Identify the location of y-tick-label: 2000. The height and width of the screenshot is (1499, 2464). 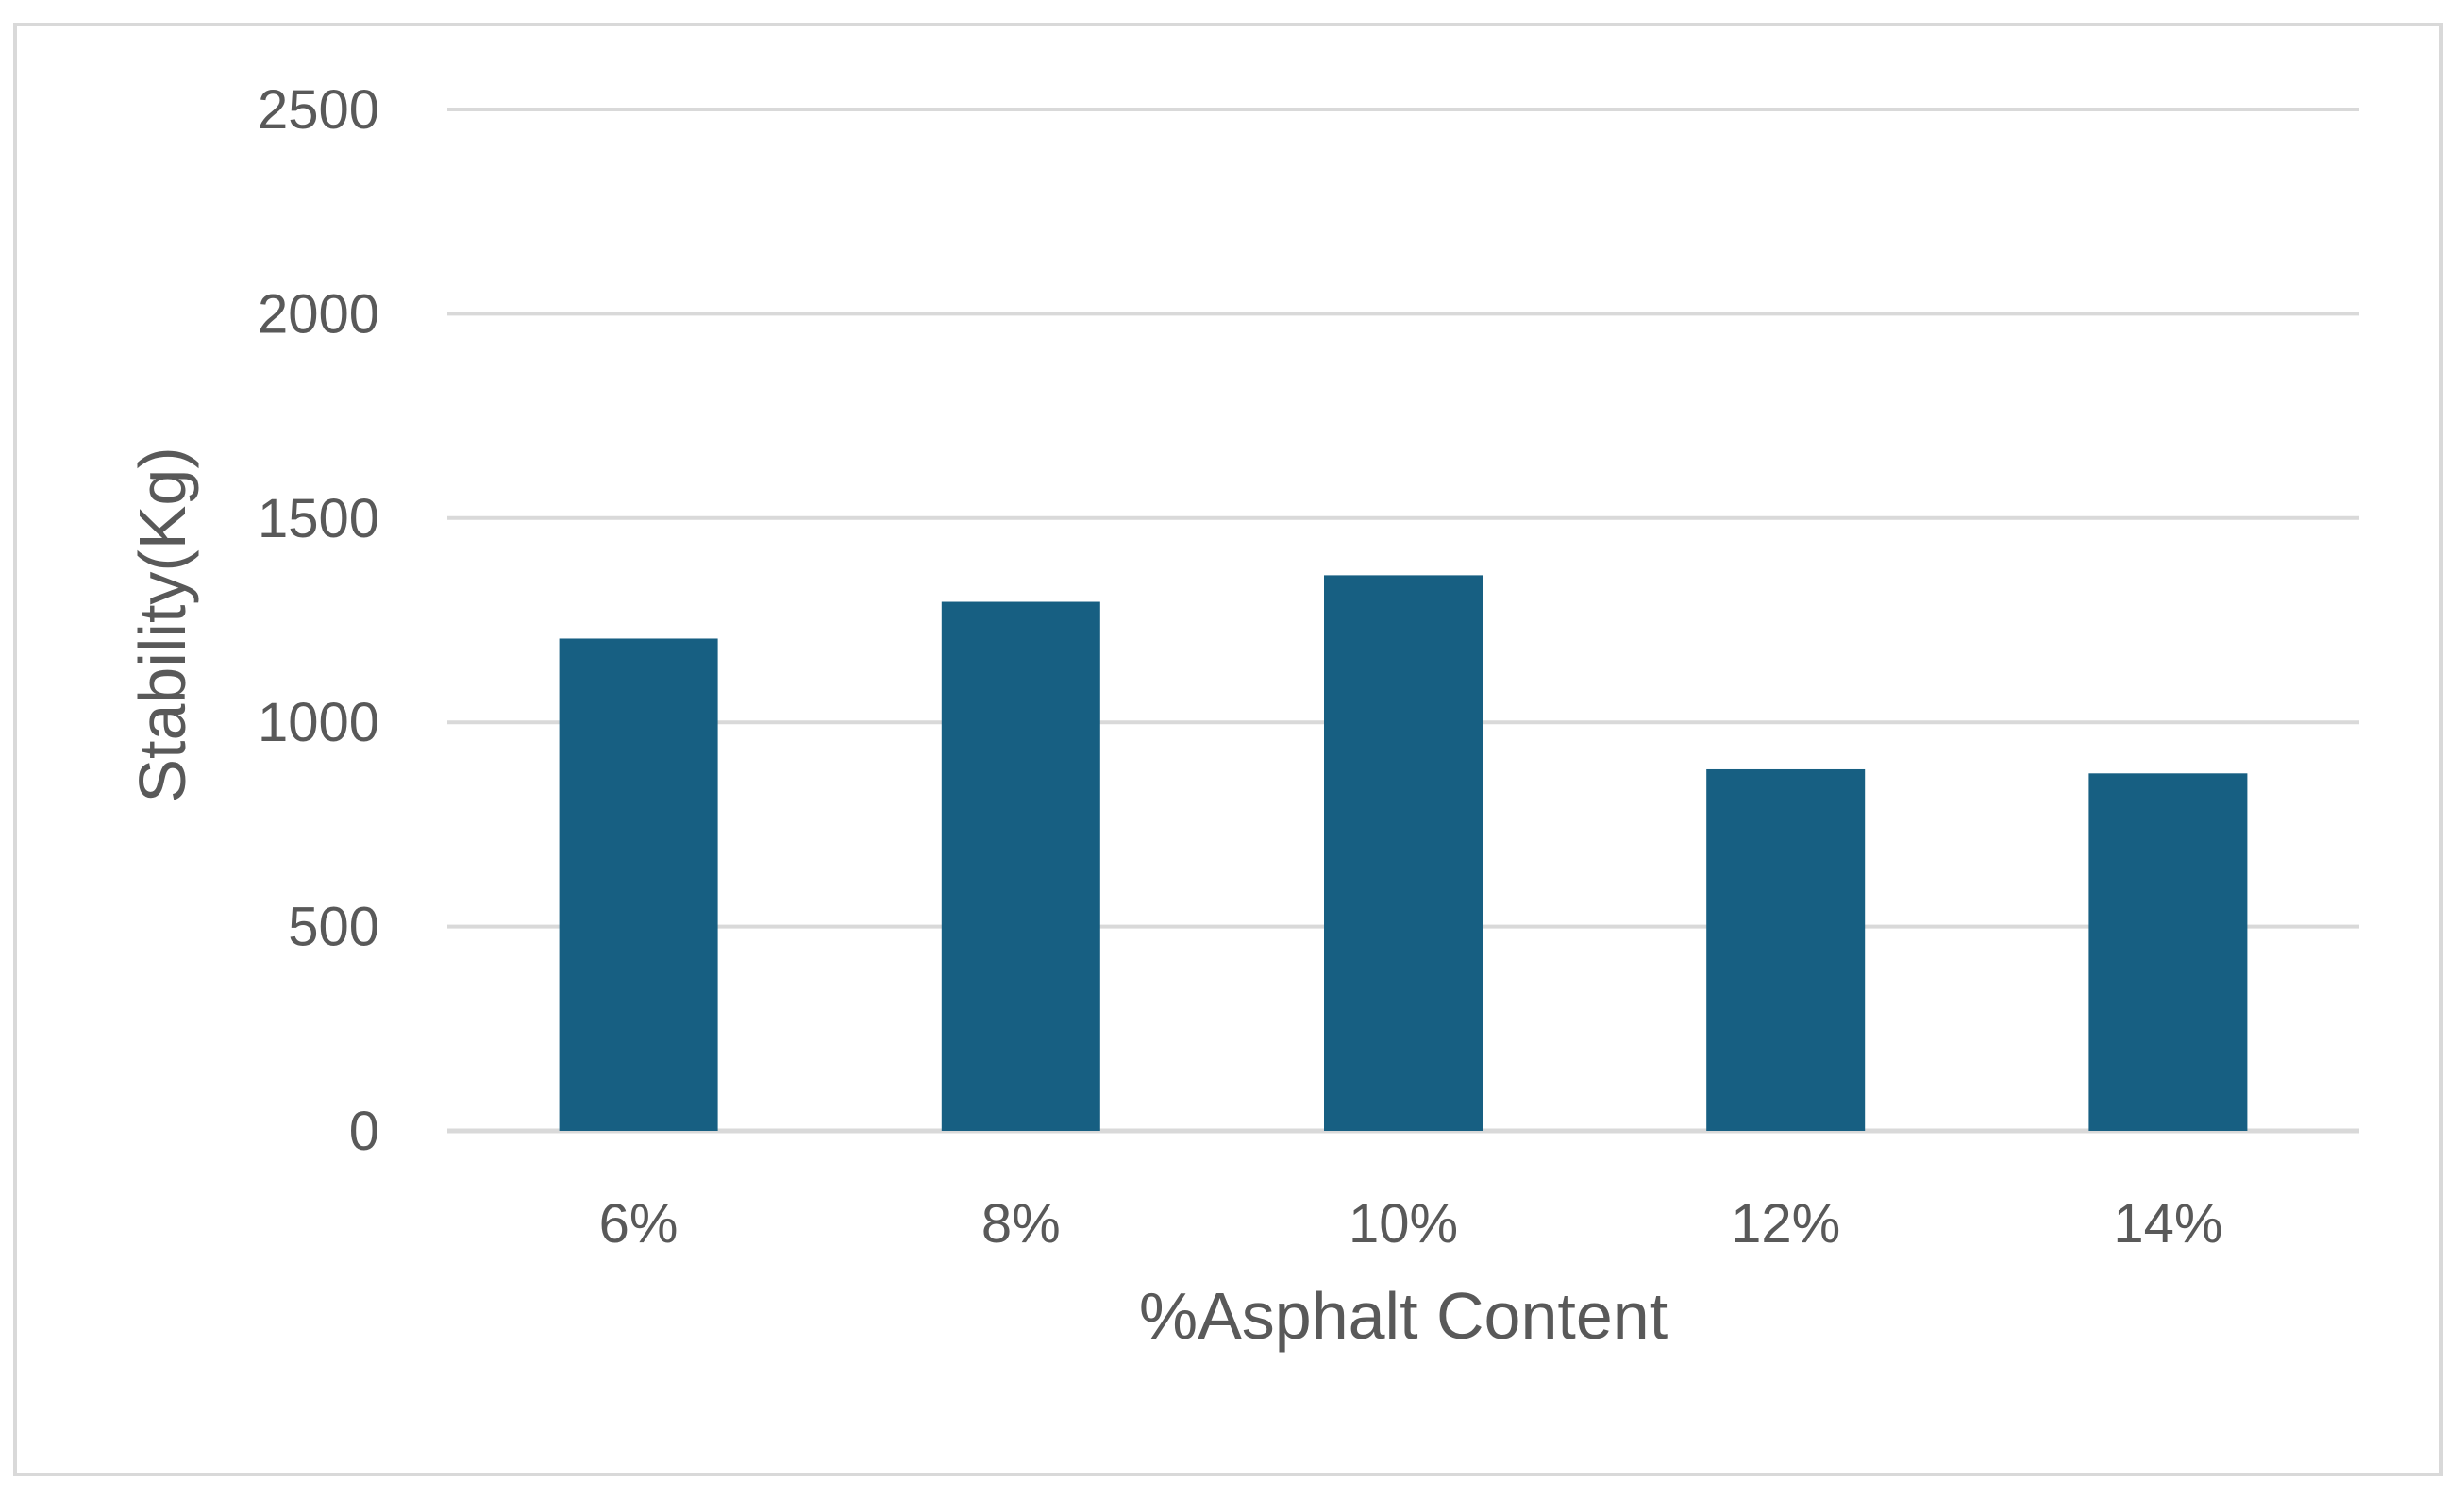
(318, 314).